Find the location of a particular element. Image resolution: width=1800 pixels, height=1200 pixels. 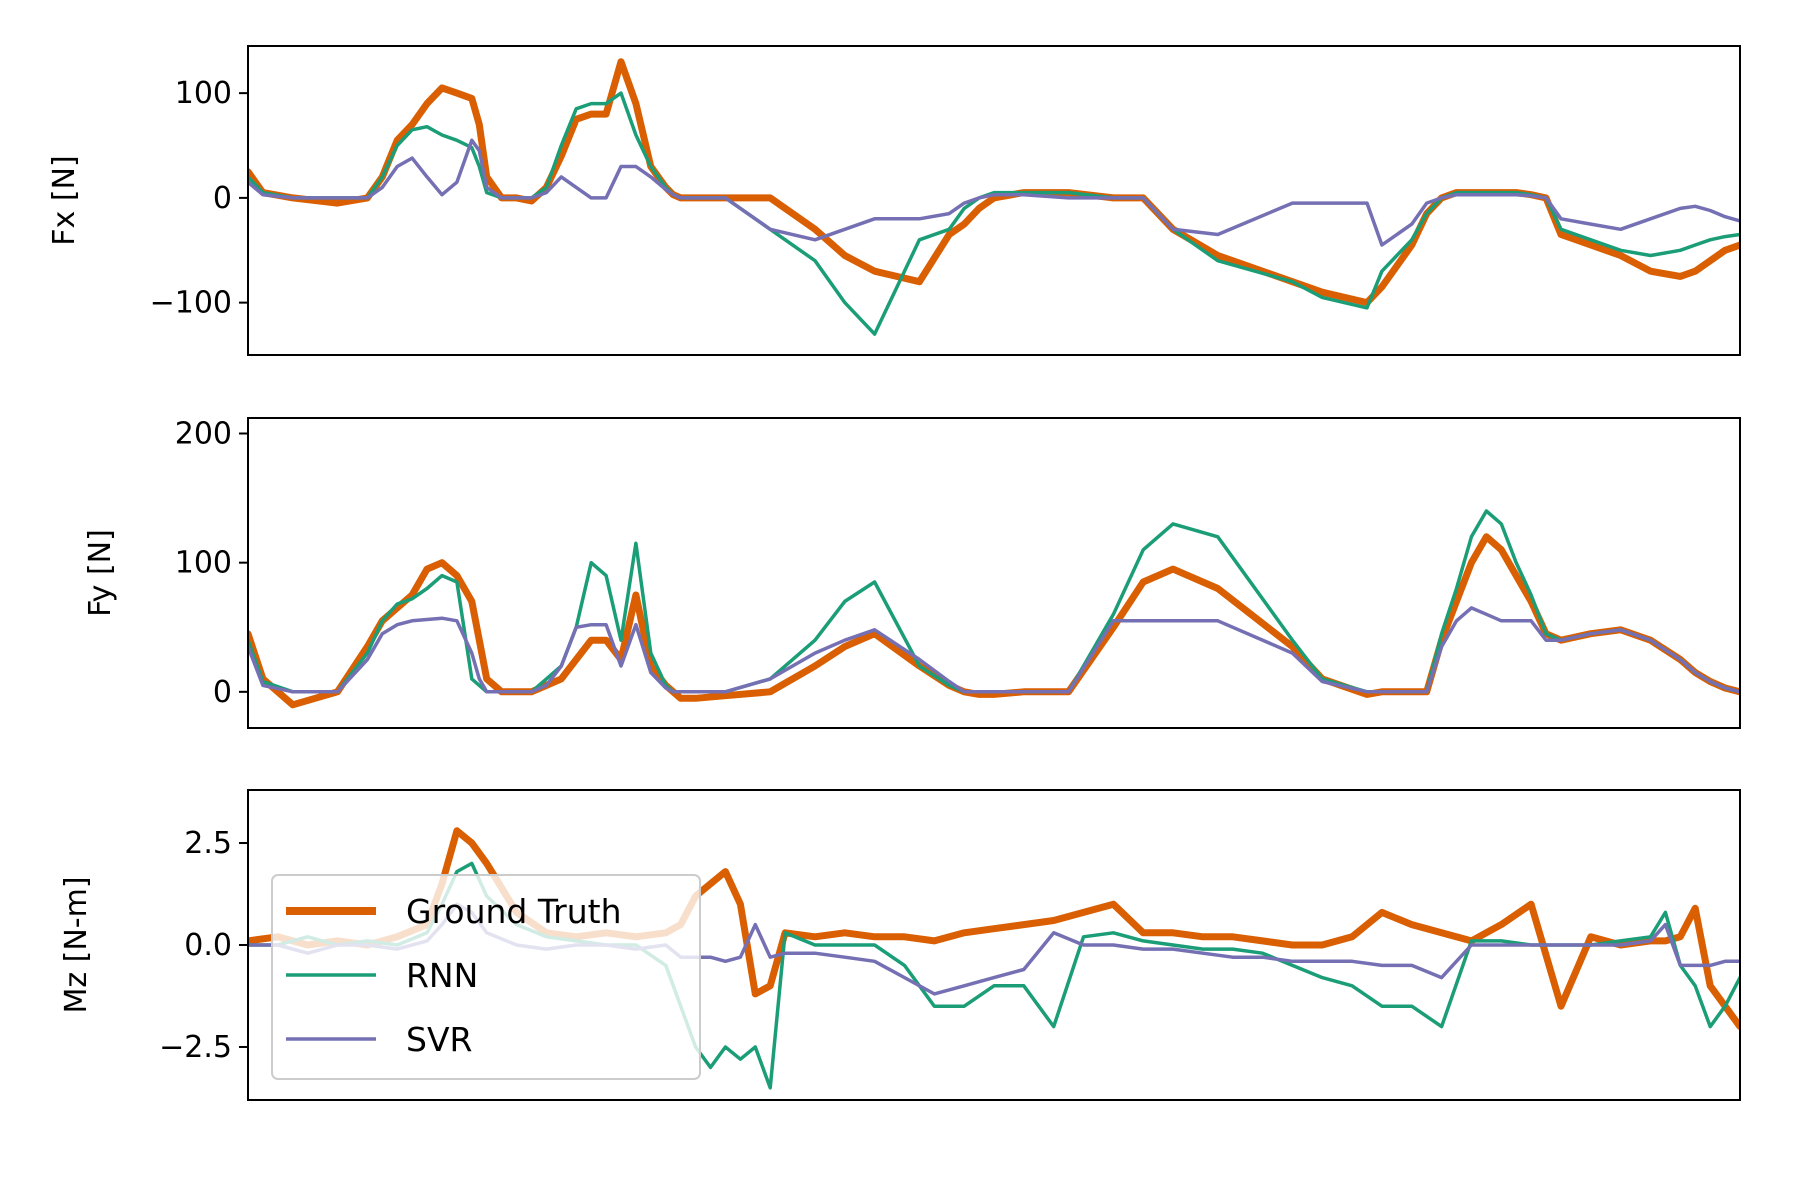

y-tick-label-fx: −100 is located at coordinates (191, 303).